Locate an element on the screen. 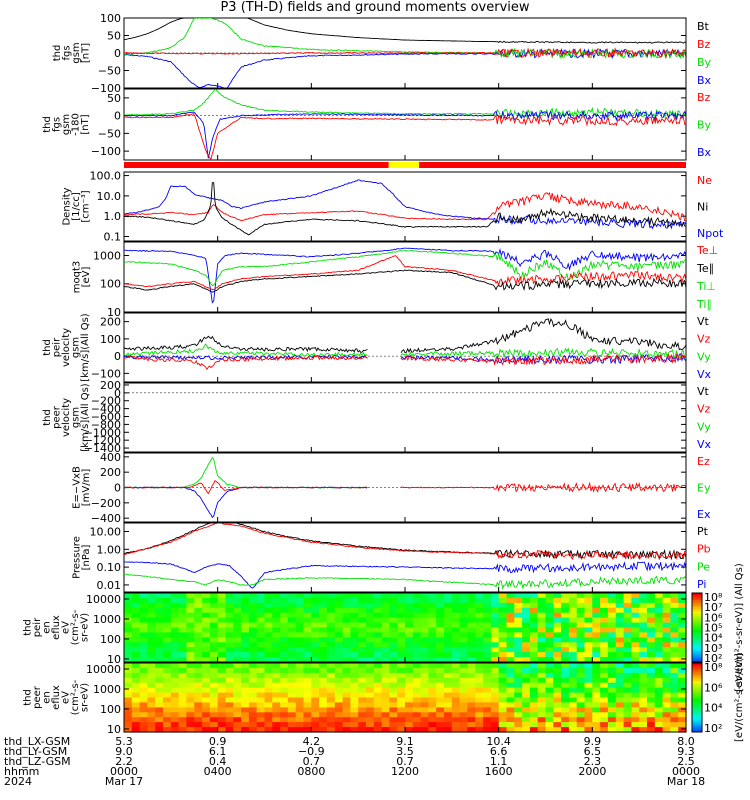  efield-ytick-label: −200 is located at coordinates (106, 503).